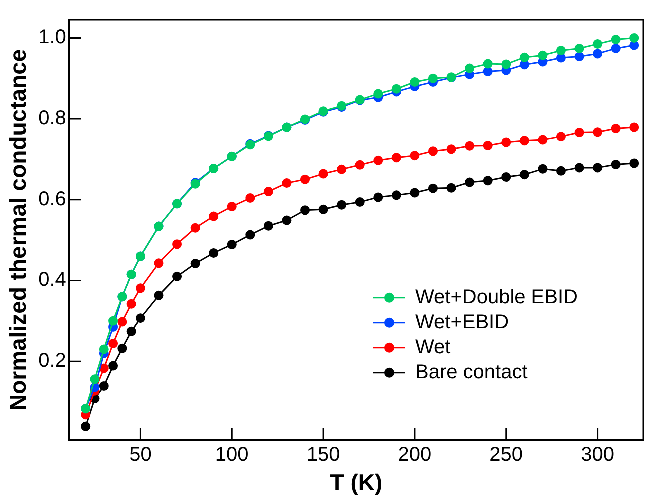 The height and width of the screenshot is (500, 649). I want to click on y-tick-label: 0.2, so click(52, 361).